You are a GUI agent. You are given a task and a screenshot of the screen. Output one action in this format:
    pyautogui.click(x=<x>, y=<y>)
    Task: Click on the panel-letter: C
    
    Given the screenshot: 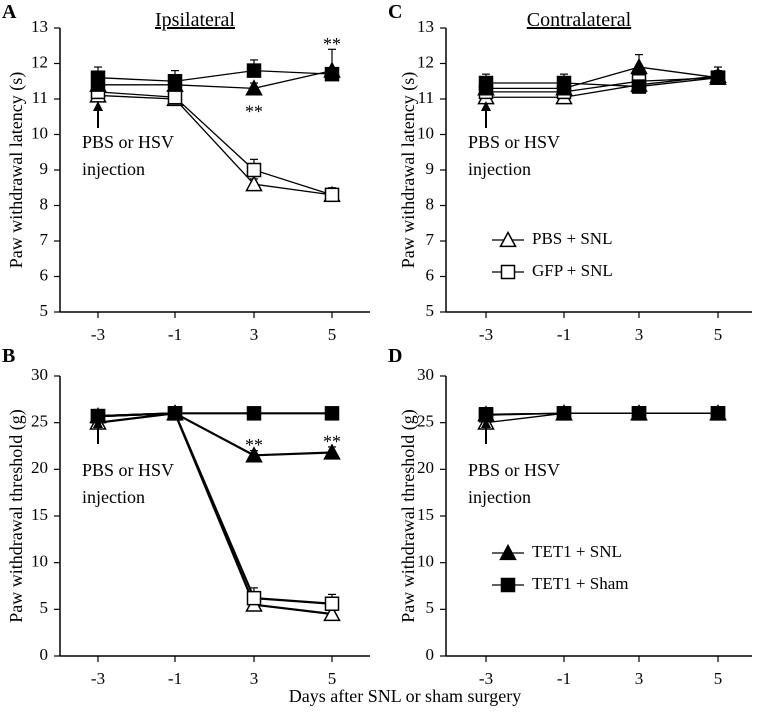 What is the action you would take?
    pyautogui.click(x=395, y=12)
    